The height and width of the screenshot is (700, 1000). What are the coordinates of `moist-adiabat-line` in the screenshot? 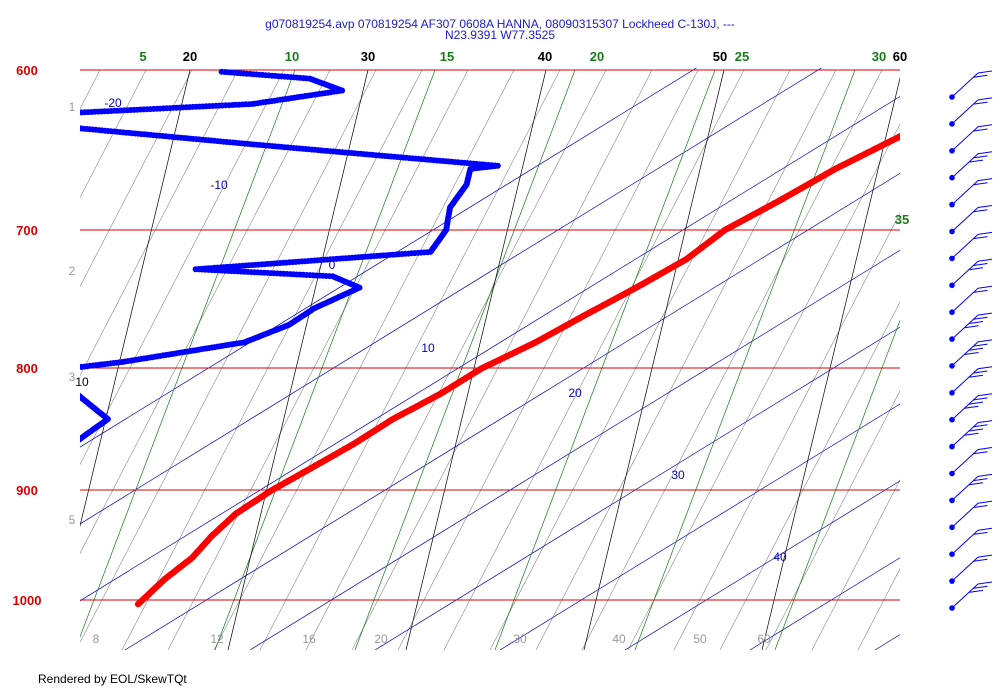 It's located at (887, 642).